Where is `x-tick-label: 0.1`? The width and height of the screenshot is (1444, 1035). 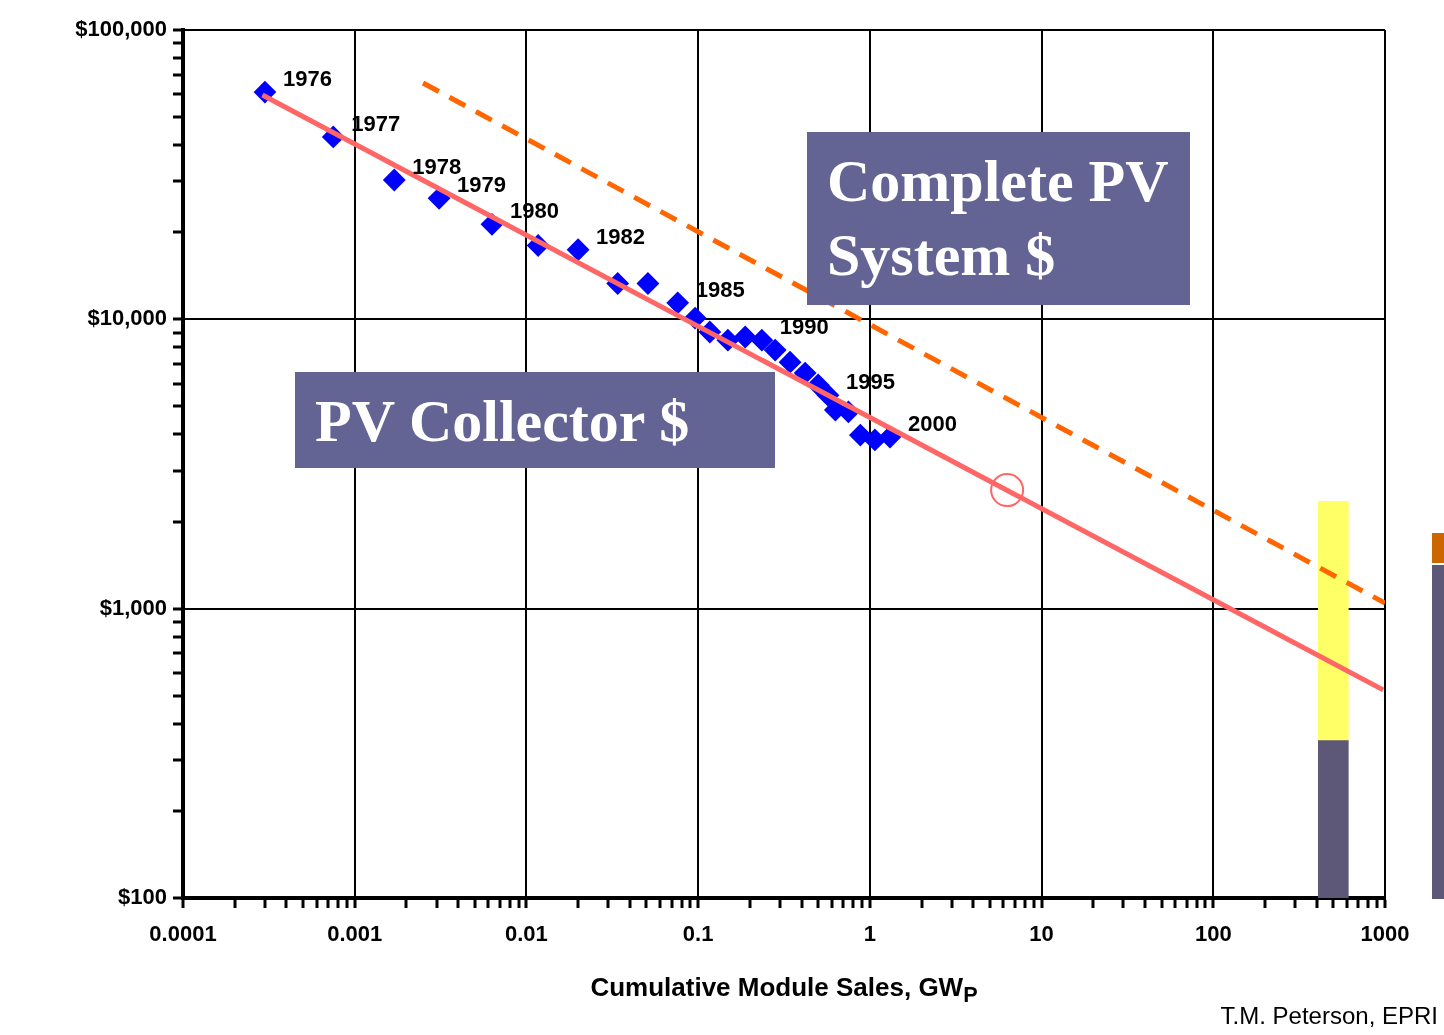
x-tick-label: 0.1 is located at coordinates (698, 934).